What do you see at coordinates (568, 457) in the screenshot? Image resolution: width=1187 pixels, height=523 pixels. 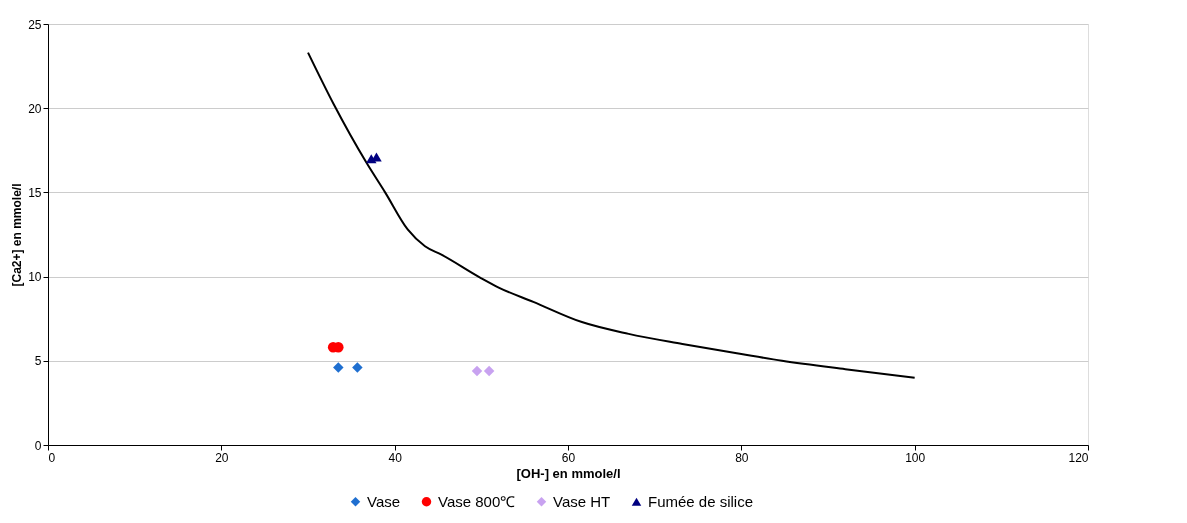 I see `x-tick-label: 60` at bounding box center [568, 457].